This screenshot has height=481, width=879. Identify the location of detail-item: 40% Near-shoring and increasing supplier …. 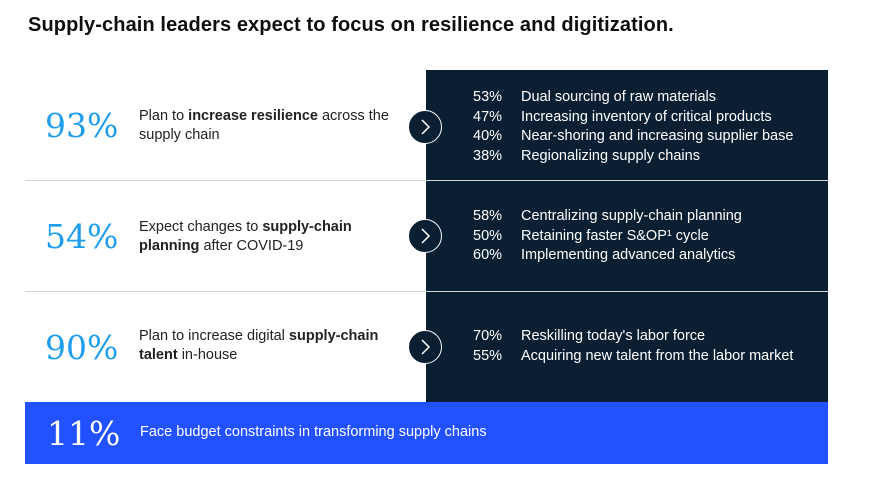
(633, 136).